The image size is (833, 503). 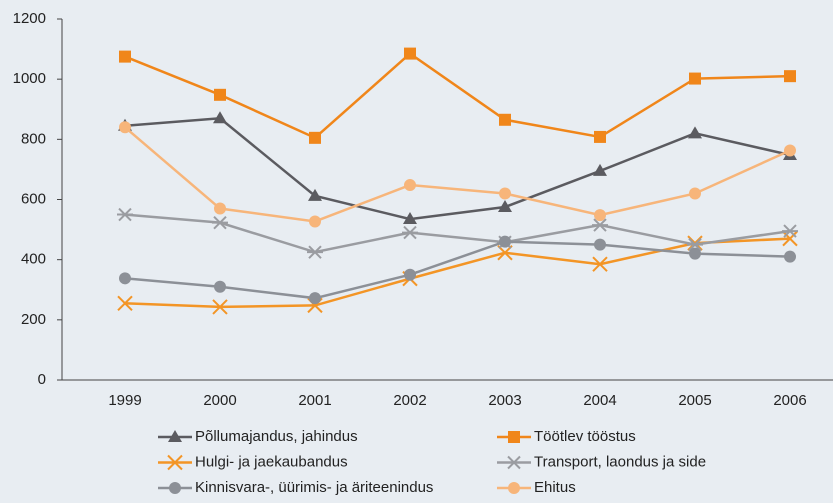 I want to click on y-tick-label: 600, so click(x=33, y=198).